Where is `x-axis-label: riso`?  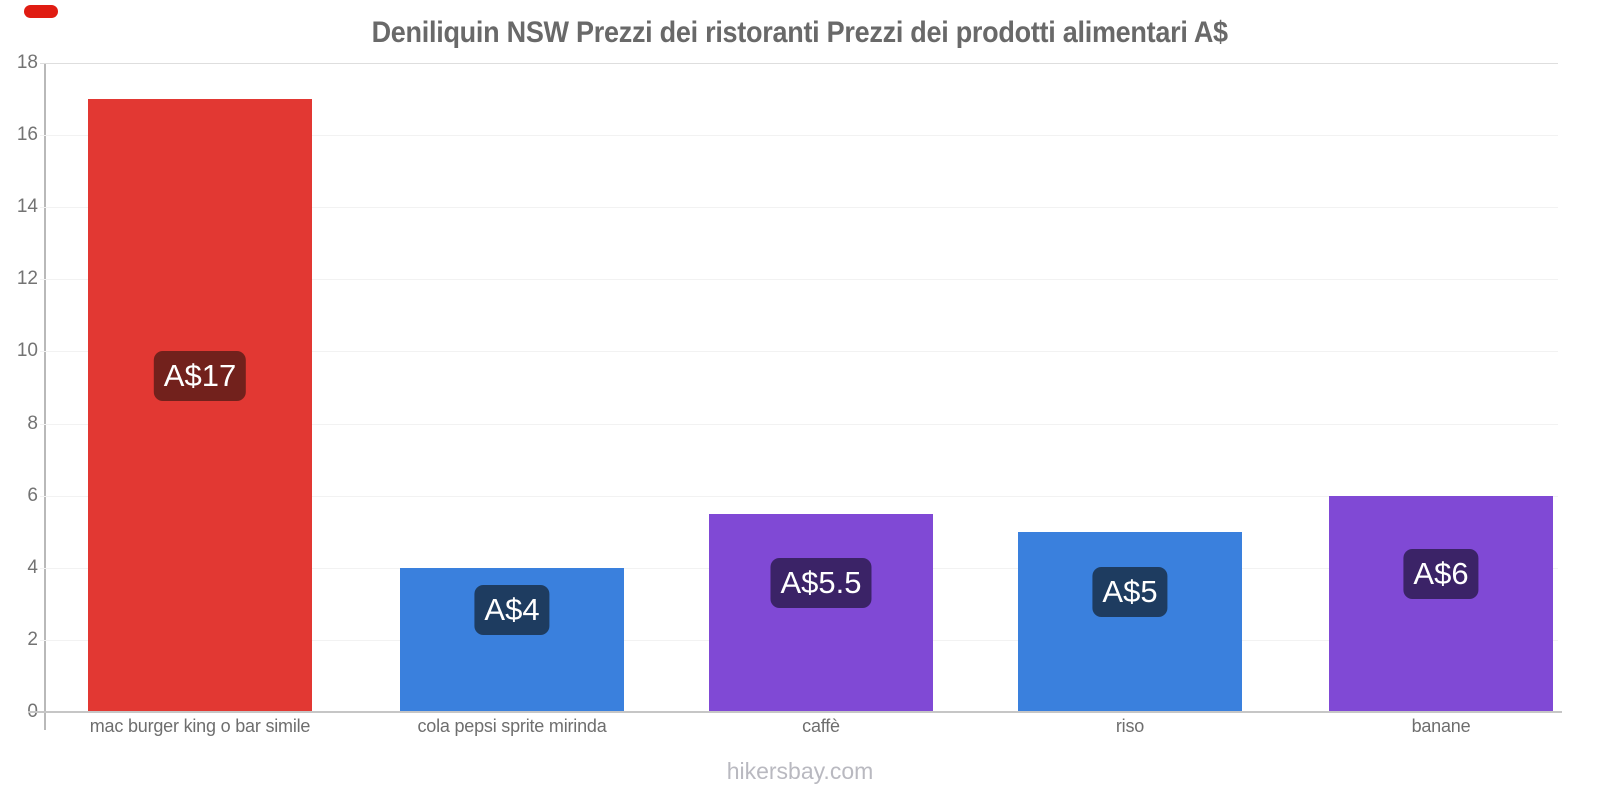
x-axis-label: riso is located at coordinates (1130, 726).